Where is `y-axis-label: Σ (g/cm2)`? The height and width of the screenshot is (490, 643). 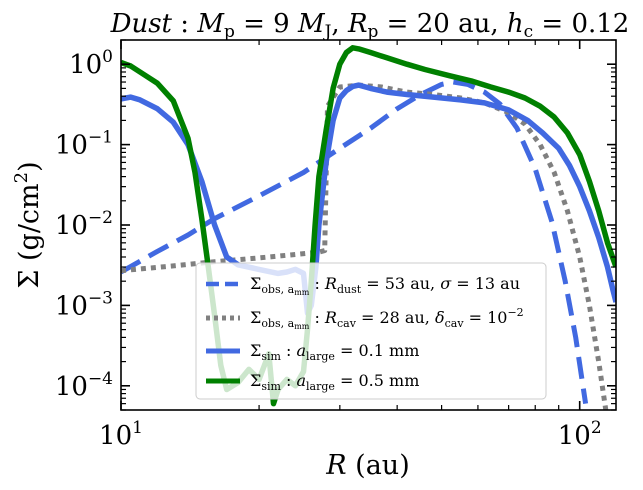
y-axis-label: Σ (g/cm2) is located at coordinates (28, 224).